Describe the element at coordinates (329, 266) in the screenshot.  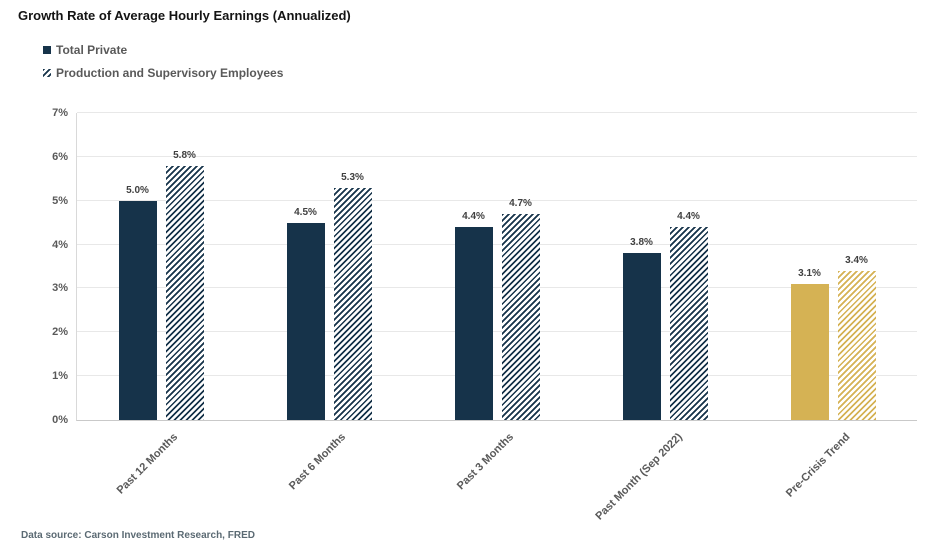
I see `bar-group: 4.5% 5.3%` at that location.